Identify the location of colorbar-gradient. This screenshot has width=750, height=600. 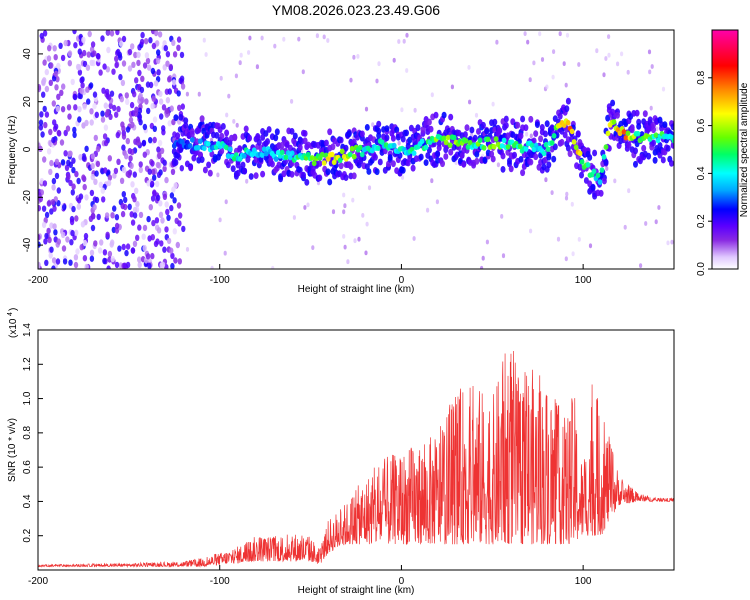
(725, 149).